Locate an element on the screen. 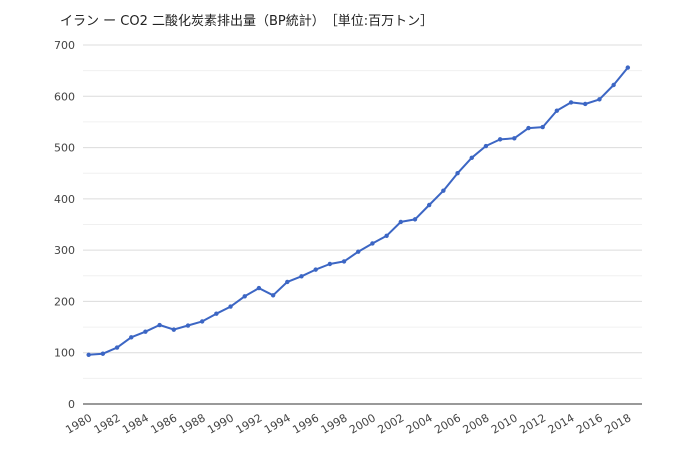  x-tick-label: 2018 is located at coordinates (618, 423).